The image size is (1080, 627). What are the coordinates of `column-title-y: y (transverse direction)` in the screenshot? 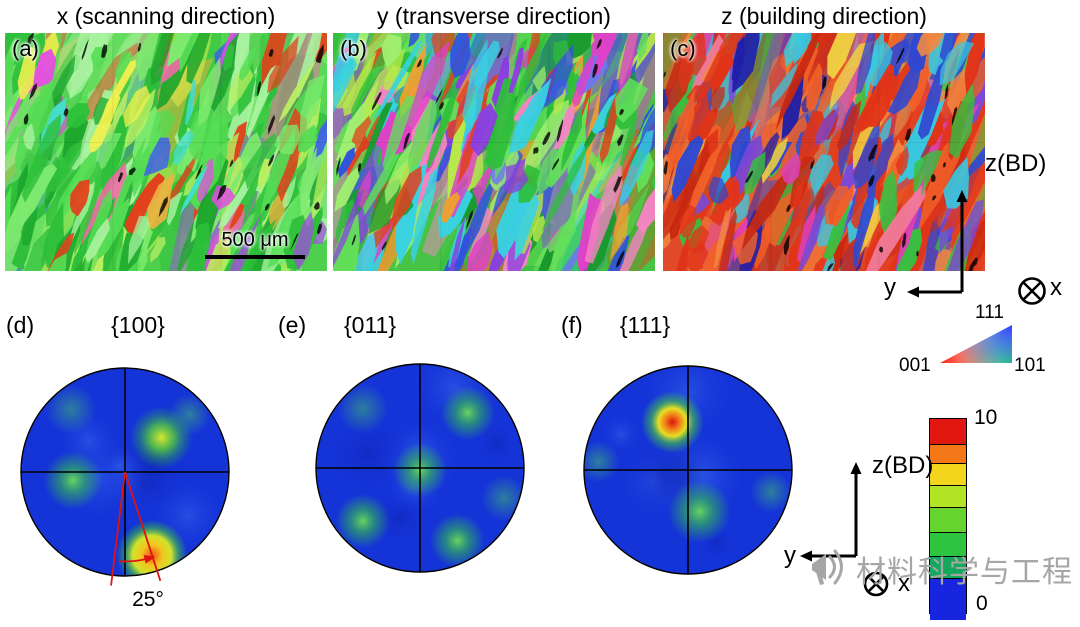 It's located at (494, 16).